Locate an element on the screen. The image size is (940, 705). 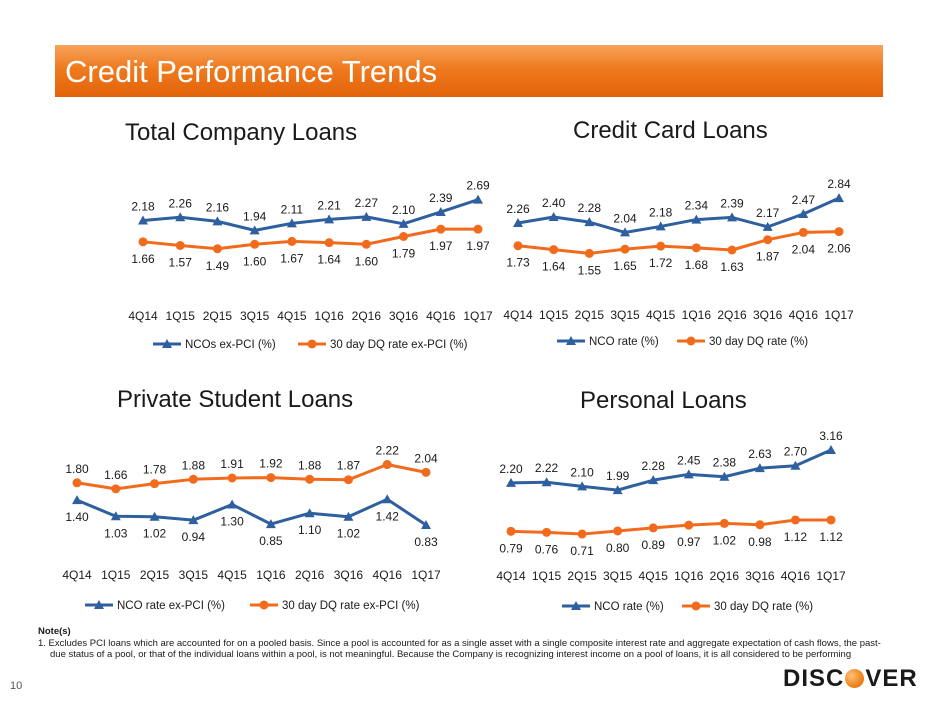
title-banner: Credit Performance Trends is located at coordinates (469, 71).